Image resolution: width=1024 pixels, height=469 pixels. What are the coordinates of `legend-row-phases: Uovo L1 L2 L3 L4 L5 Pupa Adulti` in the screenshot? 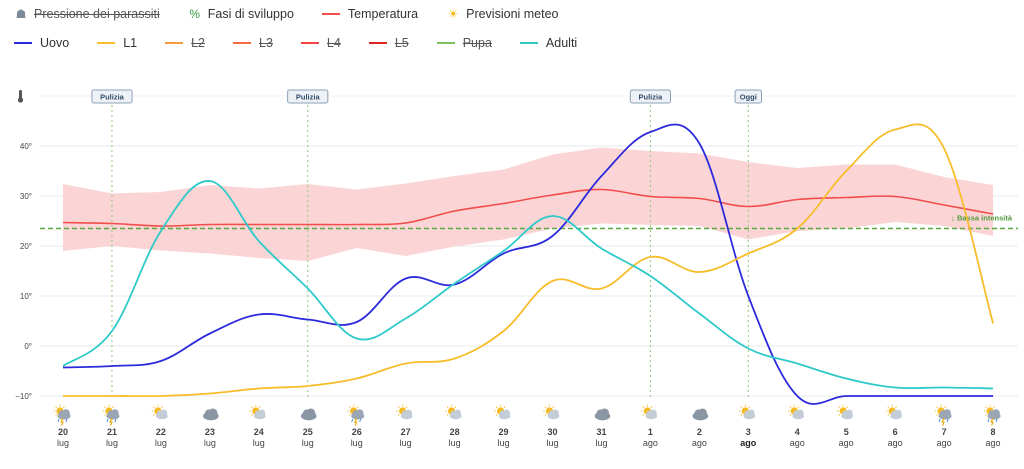 It's located at (309, 43).